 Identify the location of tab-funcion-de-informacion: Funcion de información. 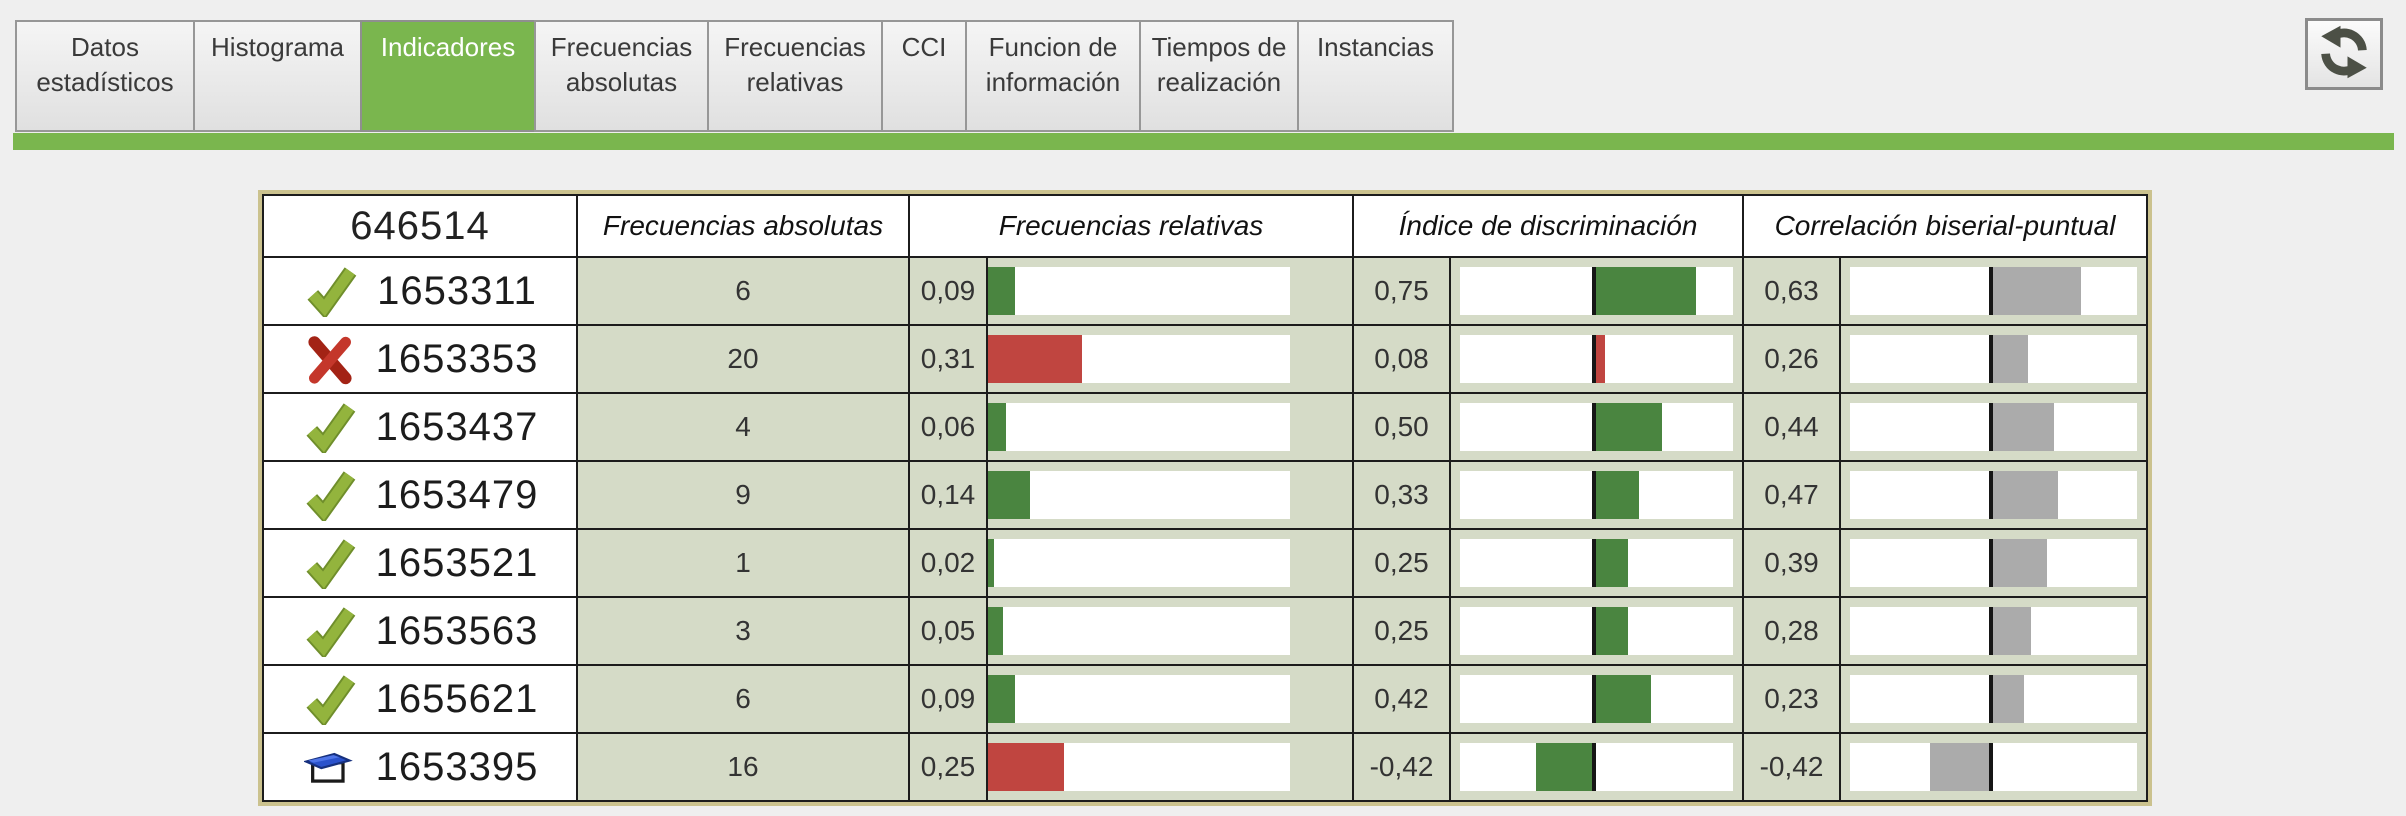
(1053, 76).